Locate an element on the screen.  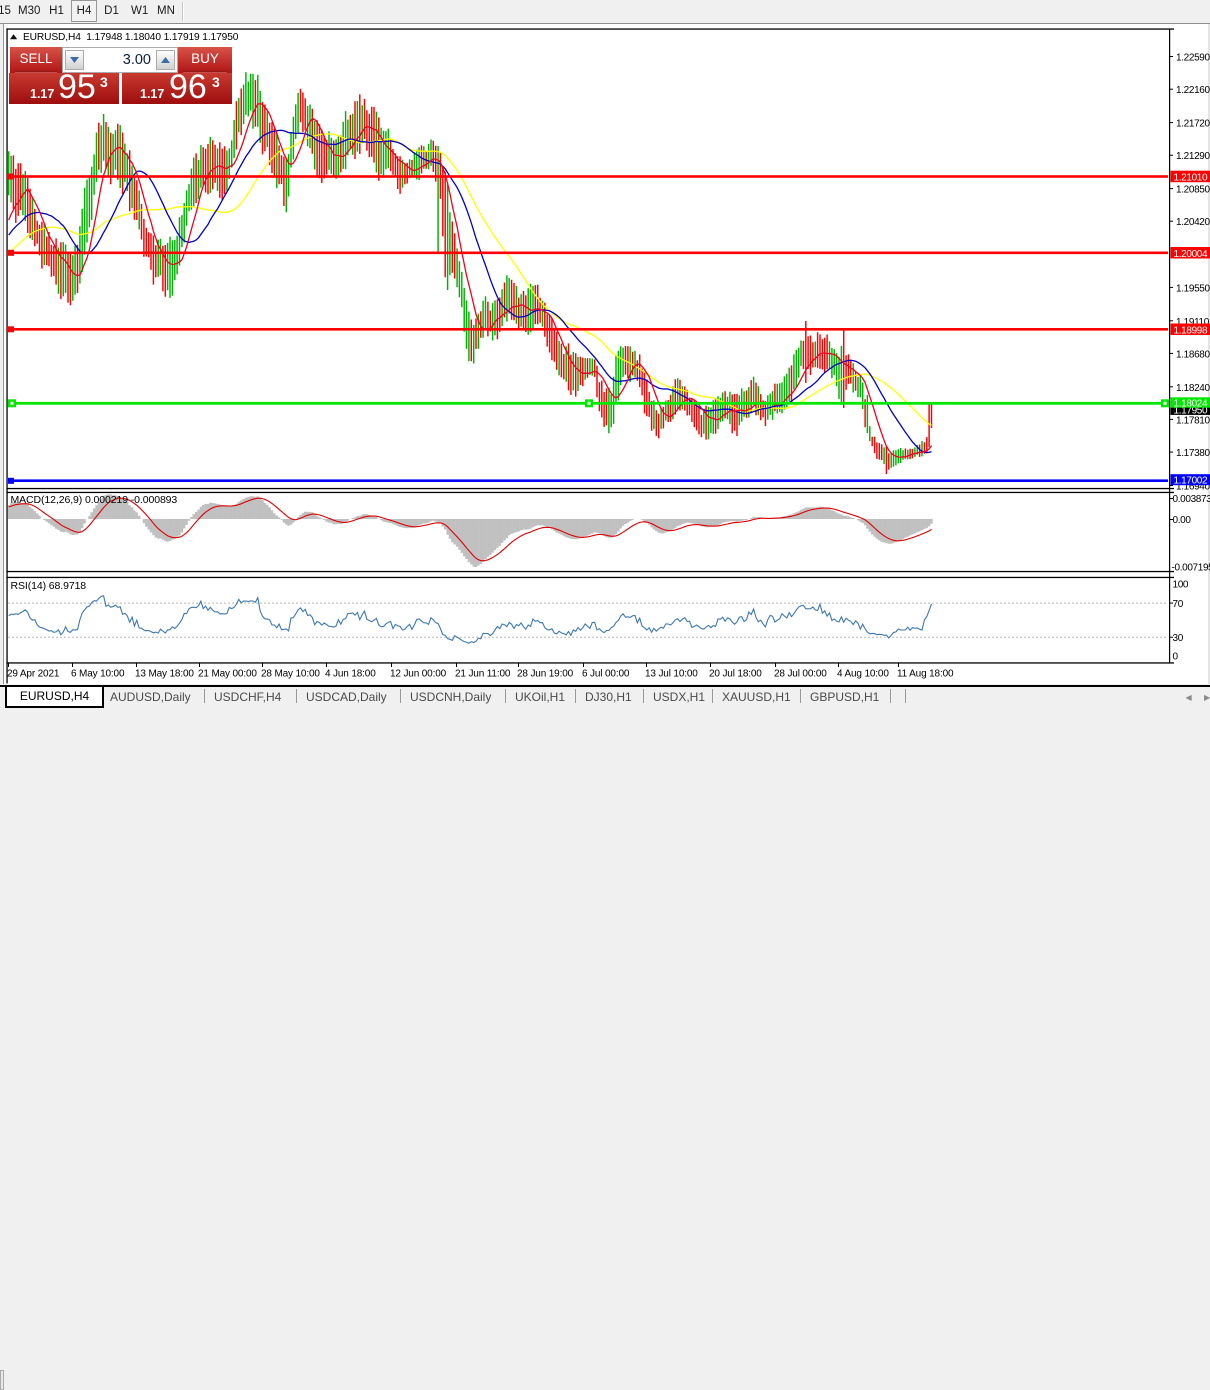
svg-text: 1.21290 is located at coordinates (1193, 156).